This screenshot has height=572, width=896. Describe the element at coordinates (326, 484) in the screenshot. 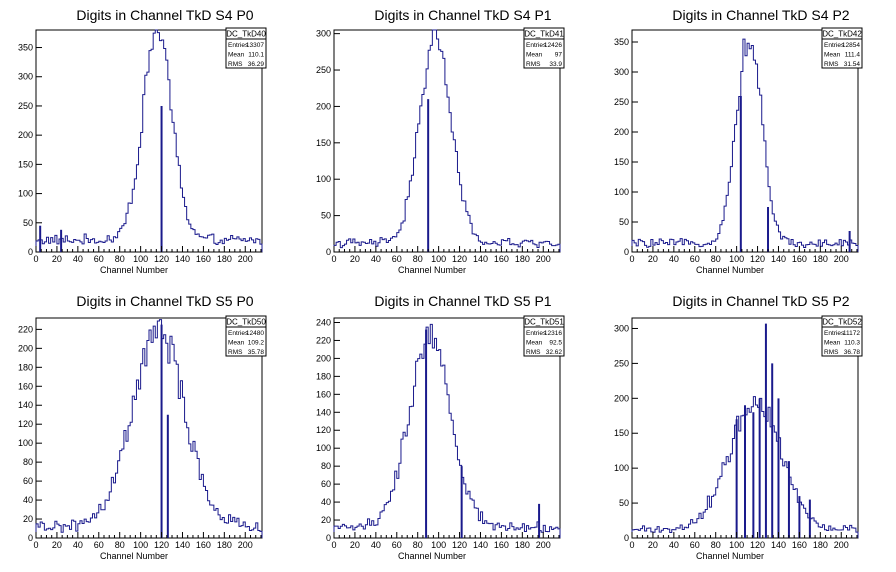

I see `y-tick-label: 60` at that location.